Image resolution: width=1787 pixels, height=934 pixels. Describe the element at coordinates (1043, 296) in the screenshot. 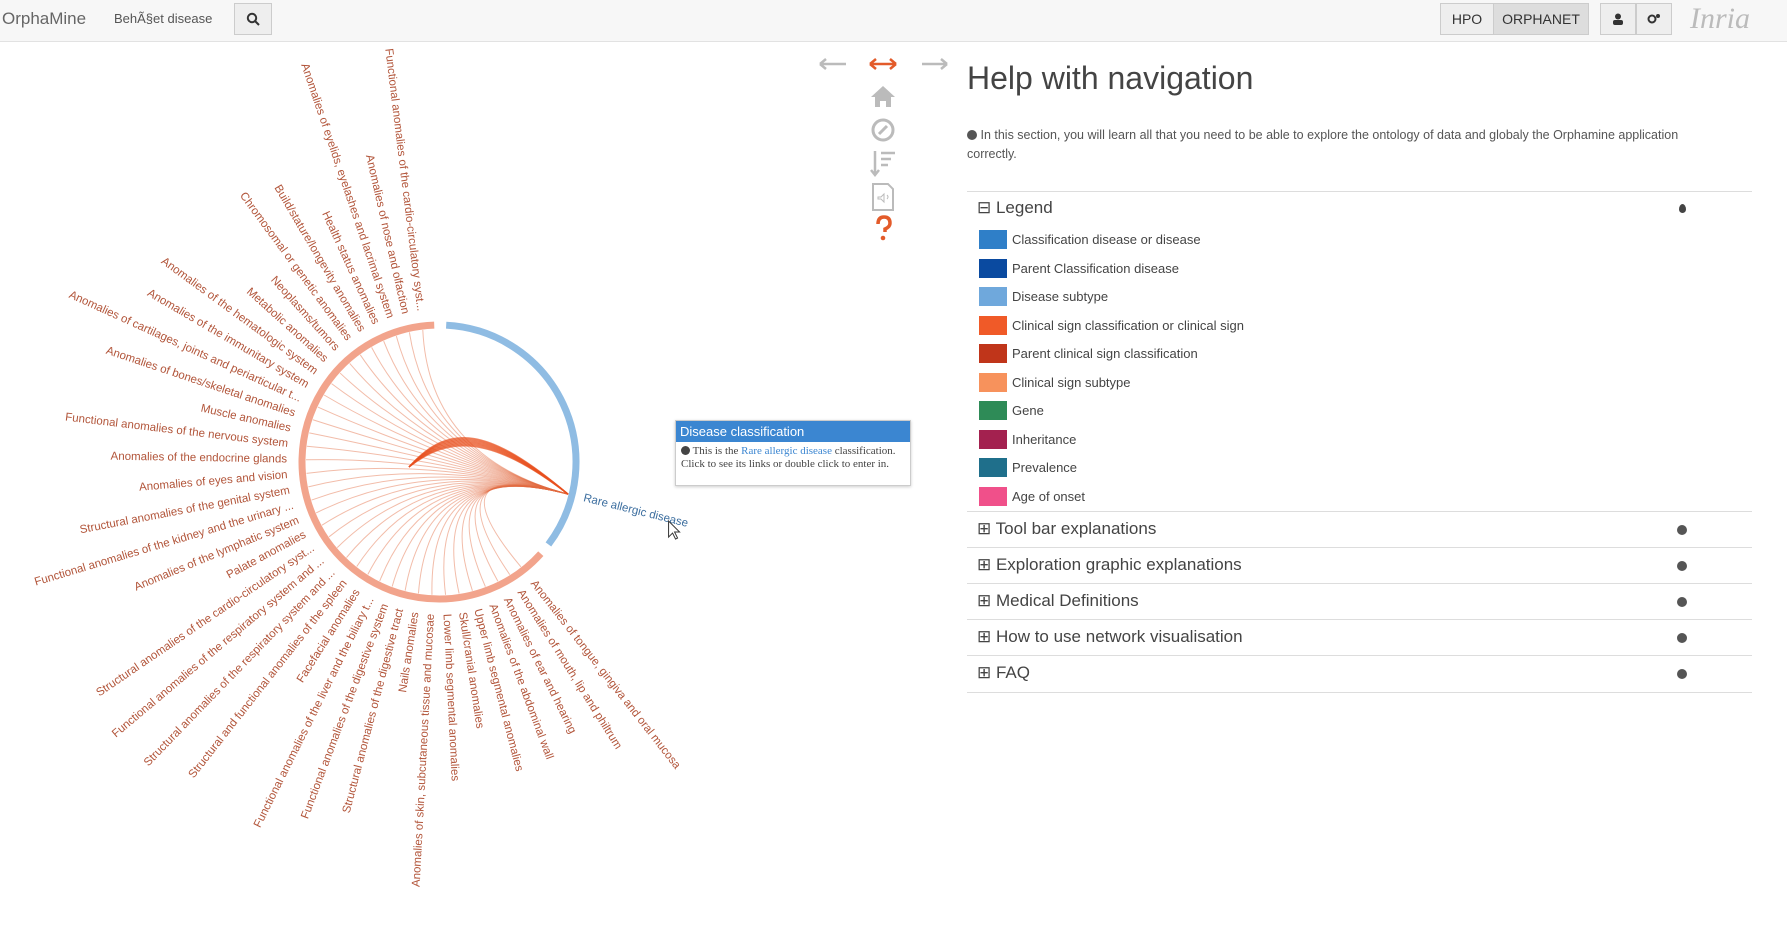

I see `legend-item: Disease subtype` at that location.